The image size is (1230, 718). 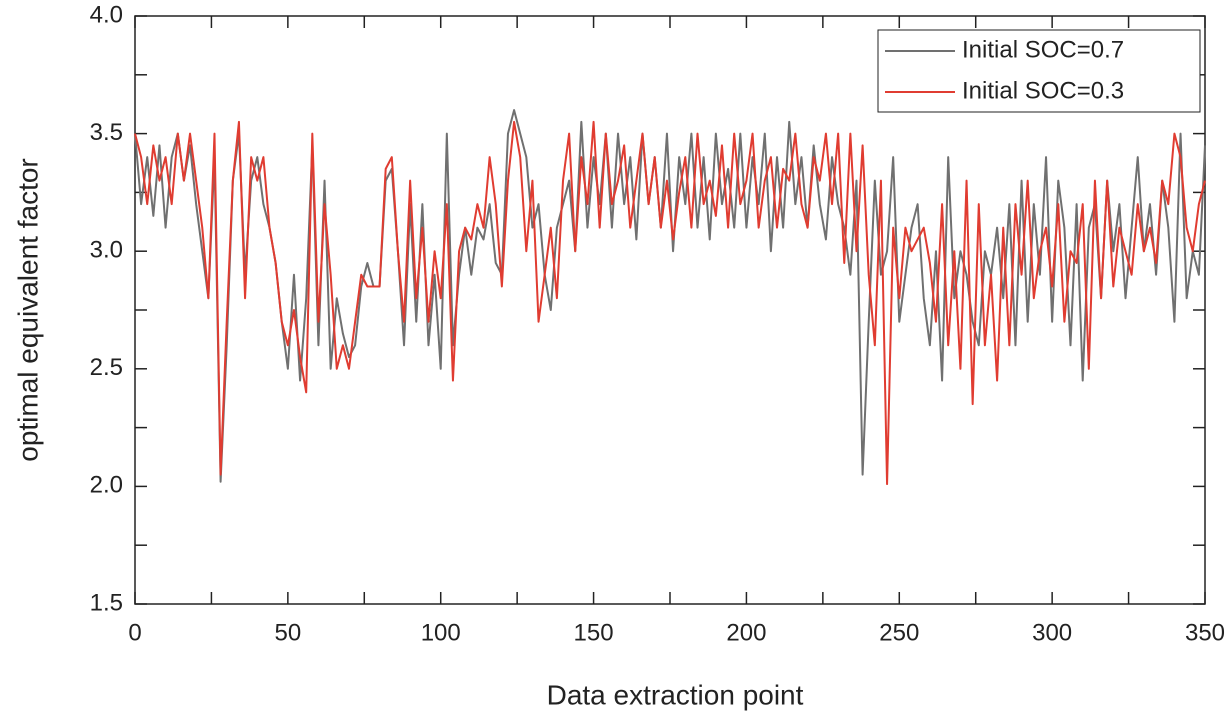 What do you see at coordinates (1205, 632) in the screenshot?
I see `x-tick-label: 350` at bounding box center [1205, 632].